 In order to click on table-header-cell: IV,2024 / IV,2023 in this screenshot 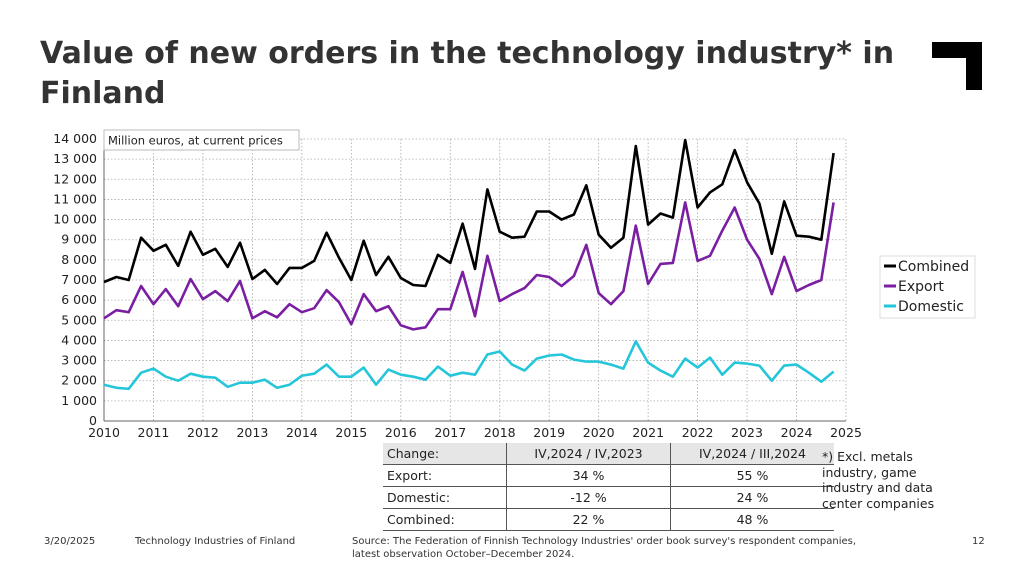, I will do `click(588, 454)`.